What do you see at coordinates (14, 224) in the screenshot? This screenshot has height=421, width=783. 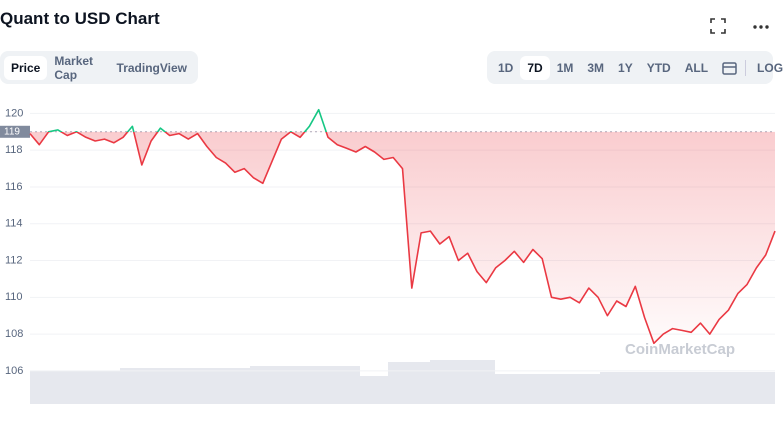 I see `y-tick-label: 114` at bounding box center [14, 224].